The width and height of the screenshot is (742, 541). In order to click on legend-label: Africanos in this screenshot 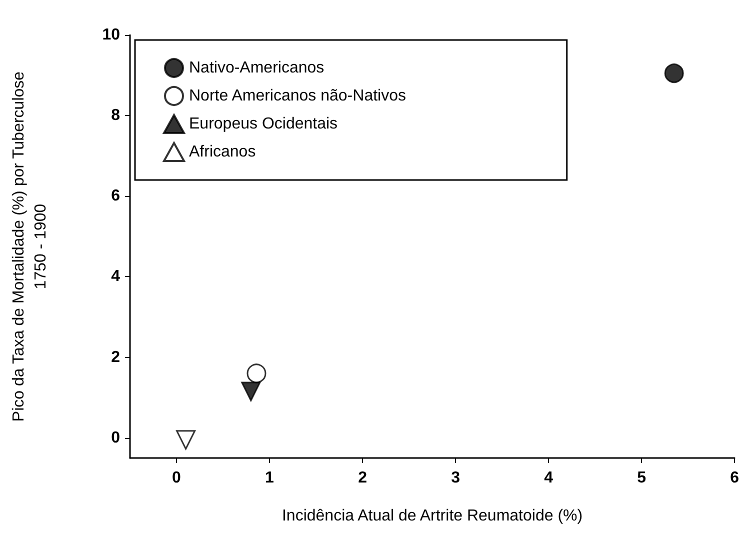, I will do `click(222, 152)`.